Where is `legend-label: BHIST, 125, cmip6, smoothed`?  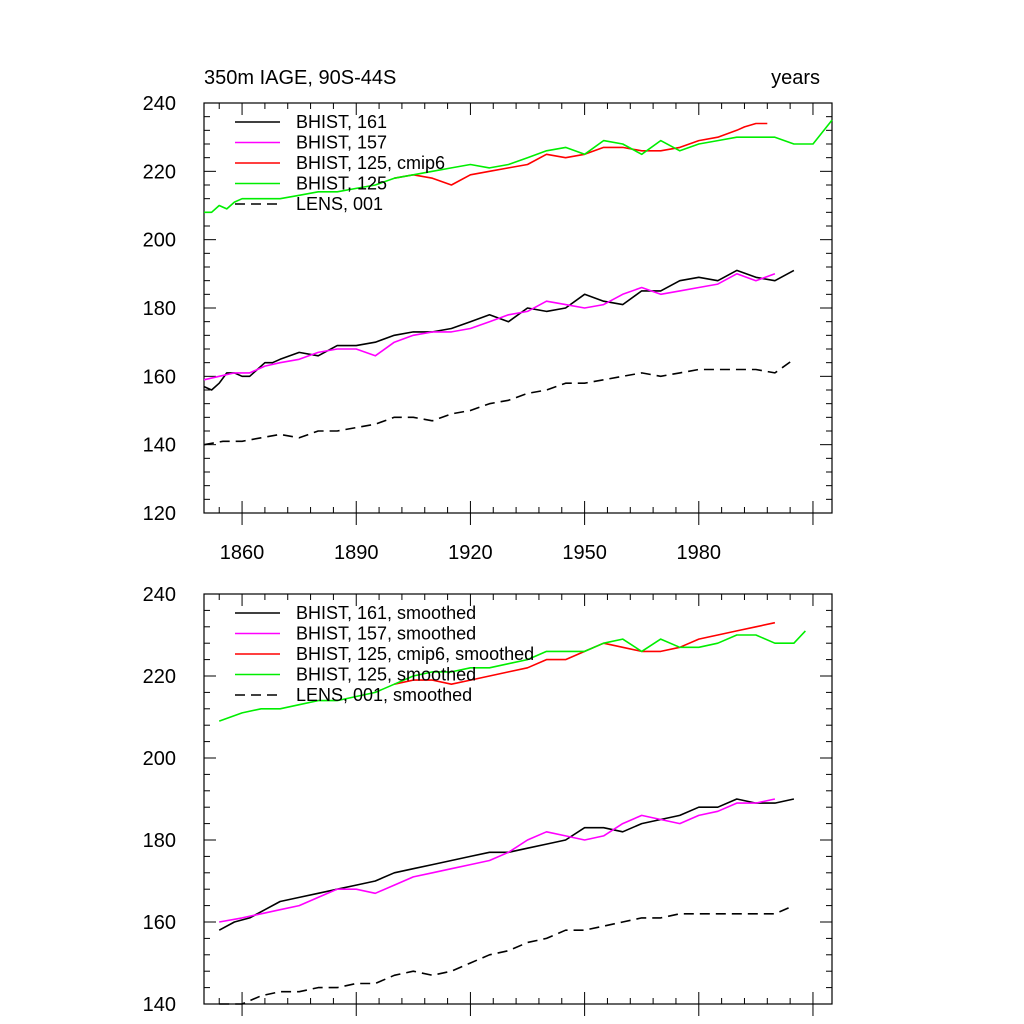 legend-label: BHIST, 125, cmip6, smoothed is located at coordinates (415, 654).